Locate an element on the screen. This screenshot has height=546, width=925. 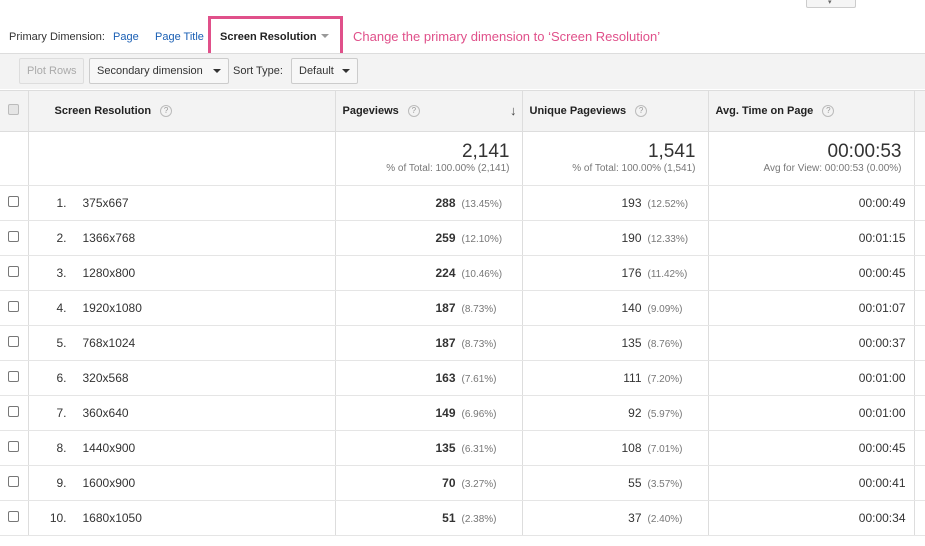
unique-pageviews-cell: 176 (11.42%) is located at coordinates (615, 273).